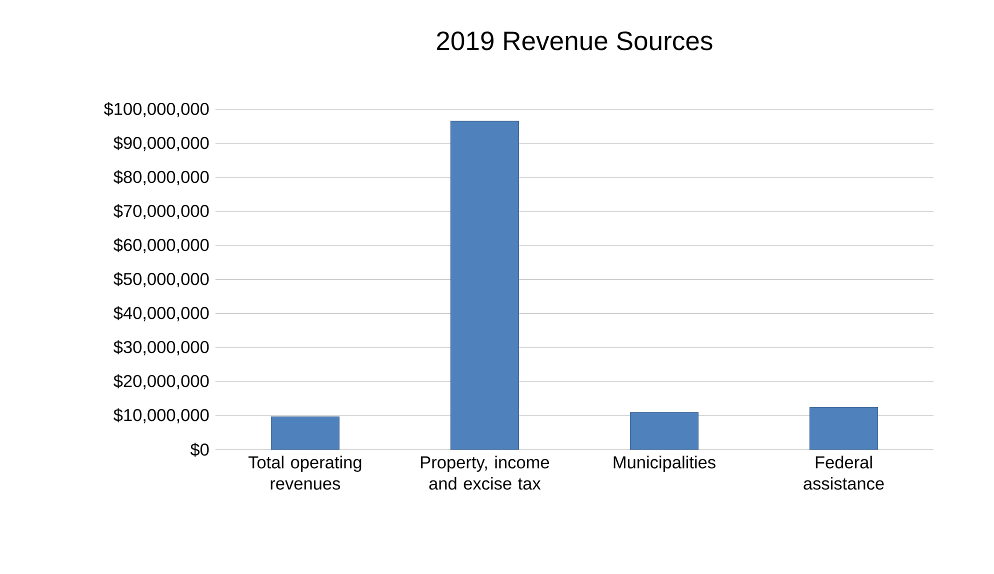  I want to click on y-tick-label: $50,000,000, so click(161, 279).